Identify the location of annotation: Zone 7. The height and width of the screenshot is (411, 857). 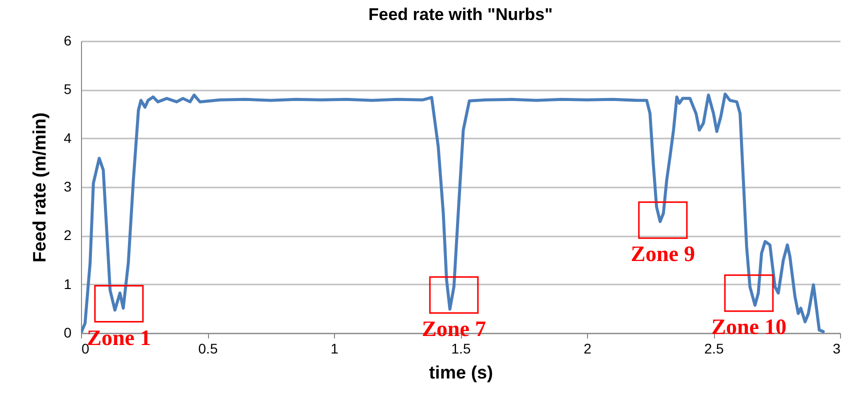
(454, 329).